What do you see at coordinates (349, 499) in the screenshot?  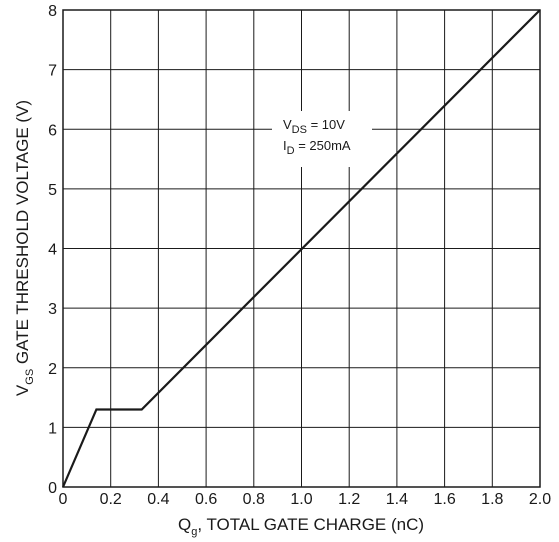 I see `x-tick-label: 1.2` at bounding box center [349, 499].